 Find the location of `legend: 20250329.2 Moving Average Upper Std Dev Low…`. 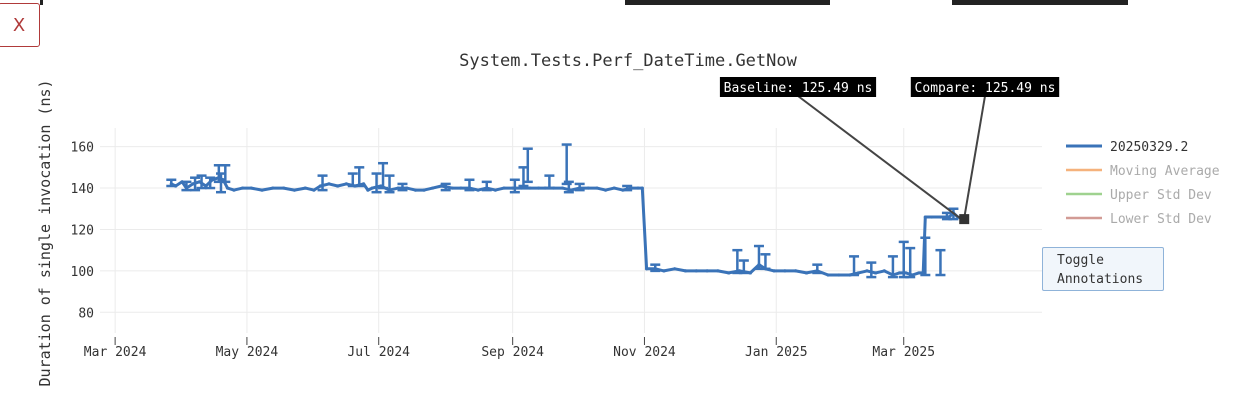

legend: 20250329.2 Moving Average Upper Std Dev Low… is located at coordinates (1143, 183).